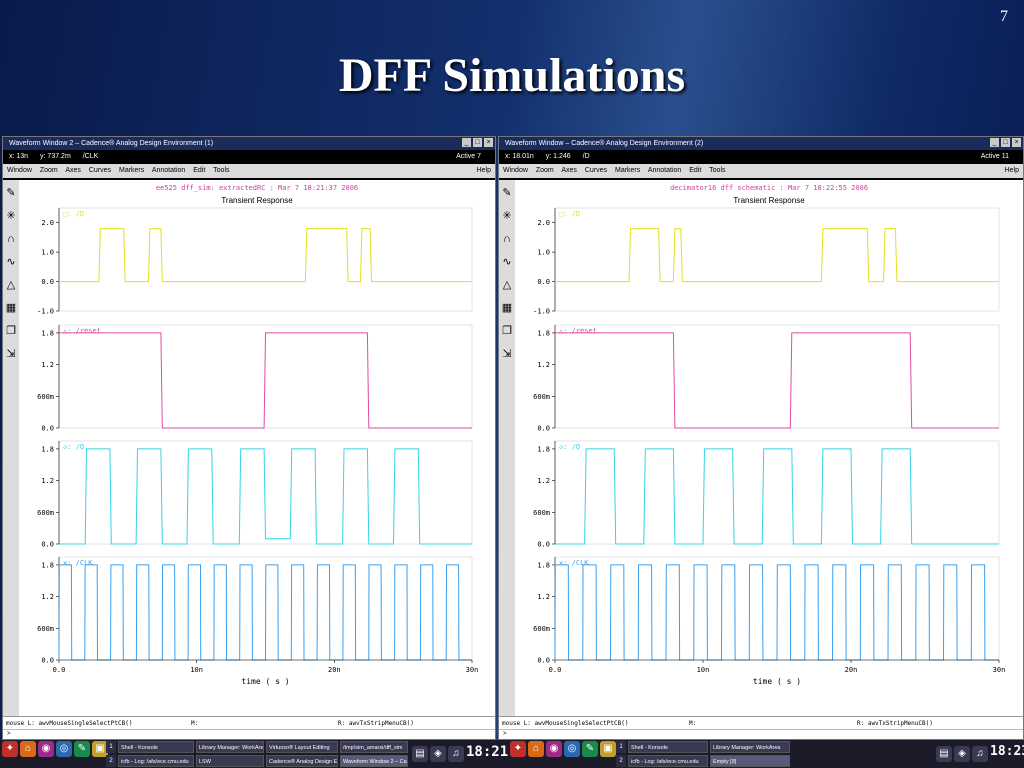 The width and height of the screenshot is (1024, 768). Describe the element at coordinates (45, 312) in the screenshot. I see `y-tick-label: -1.0` at that location.